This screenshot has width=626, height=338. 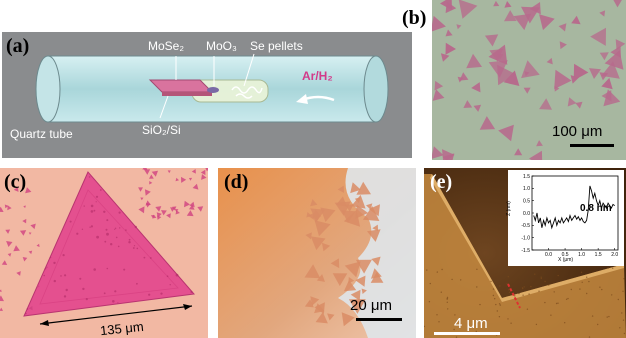 What do you see at coordinates (566, 260) in the screenshot?
I see `inset-xlabel: X (μm)` at bounding box center [566, 260].